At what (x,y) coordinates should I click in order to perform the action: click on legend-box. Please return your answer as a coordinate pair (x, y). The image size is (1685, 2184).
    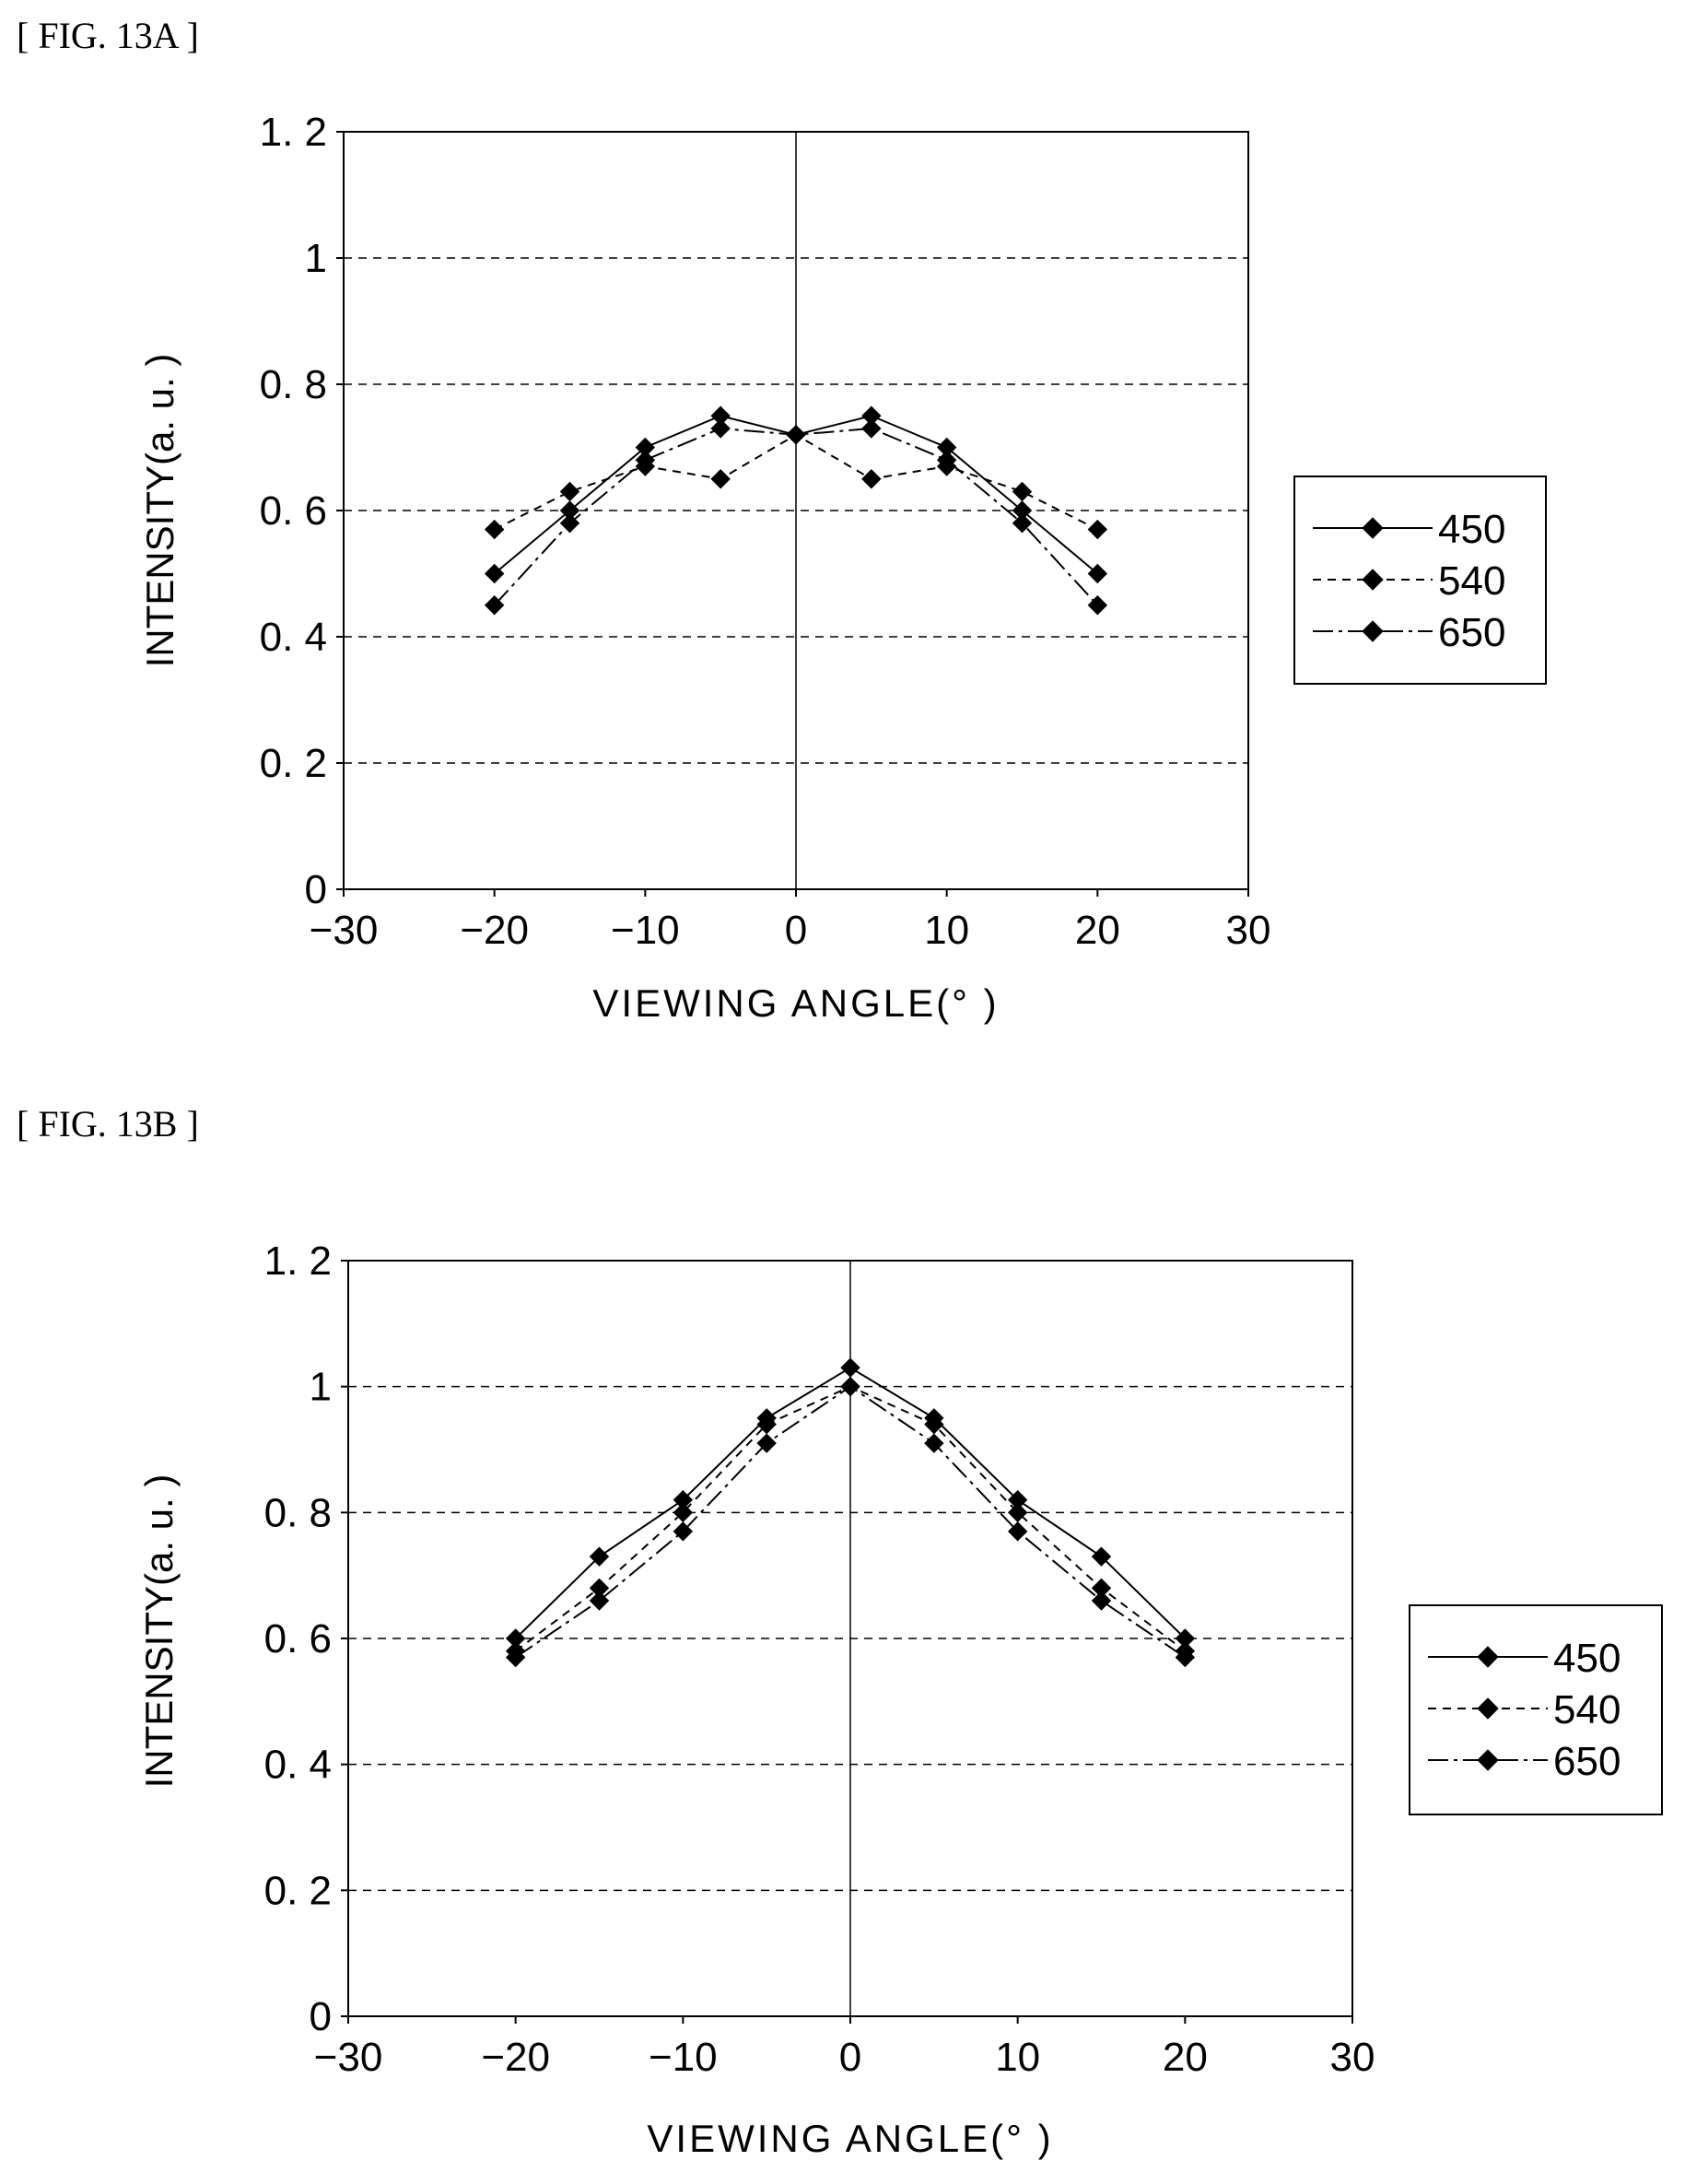
    Looking at the image, I should click on (1536, 1709).